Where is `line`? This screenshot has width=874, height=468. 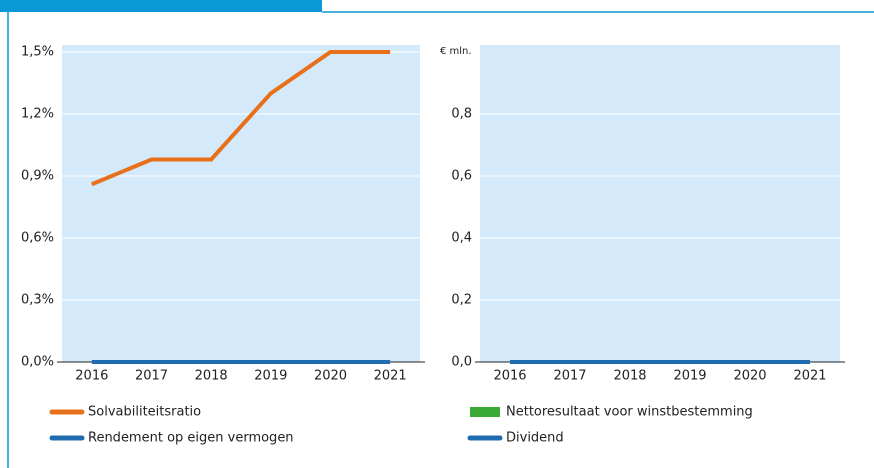 line is located at coordinates (241, 118).